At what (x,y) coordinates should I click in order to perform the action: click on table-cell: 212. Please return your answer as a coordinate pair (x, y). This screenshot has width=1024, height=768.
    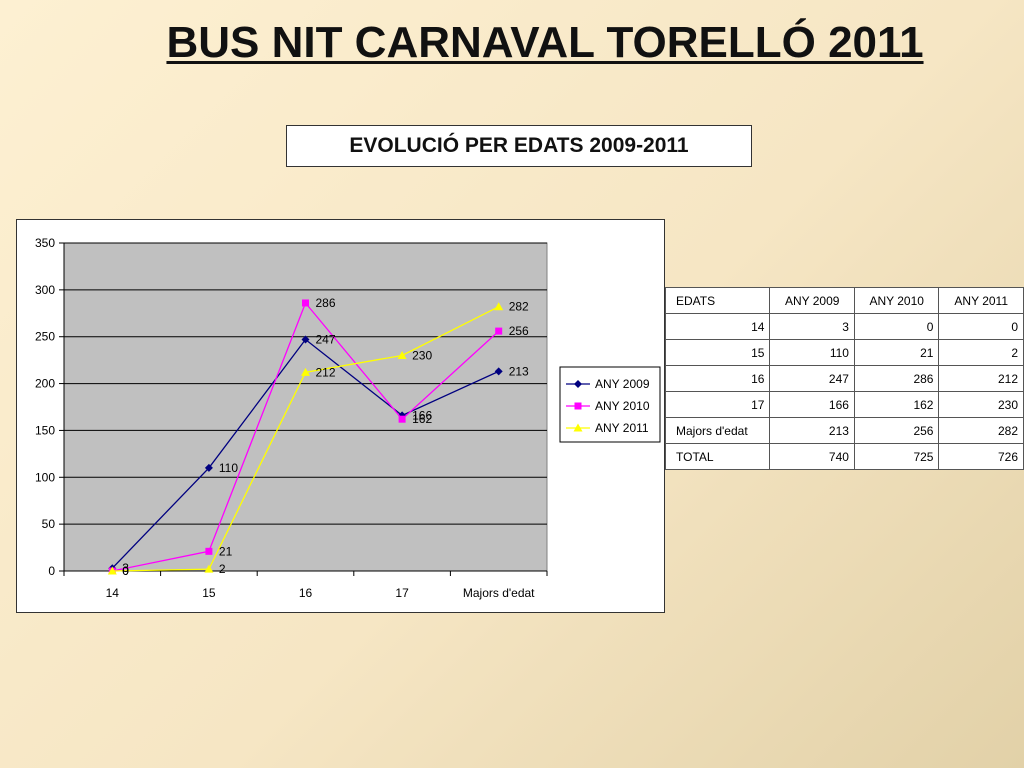
    Looking at the image, I should click on (981, 378).